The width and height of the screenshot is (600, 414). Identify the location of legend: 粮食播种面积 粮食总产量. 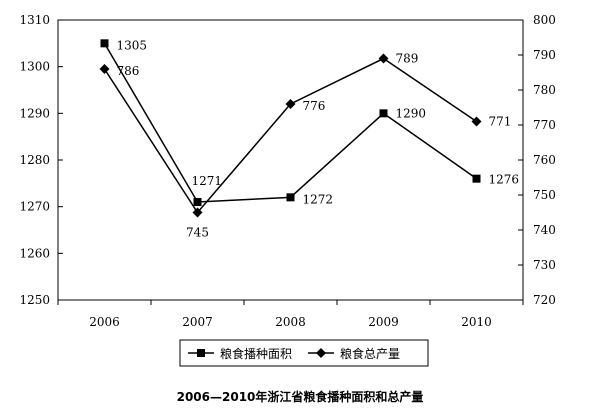
(304, 353).